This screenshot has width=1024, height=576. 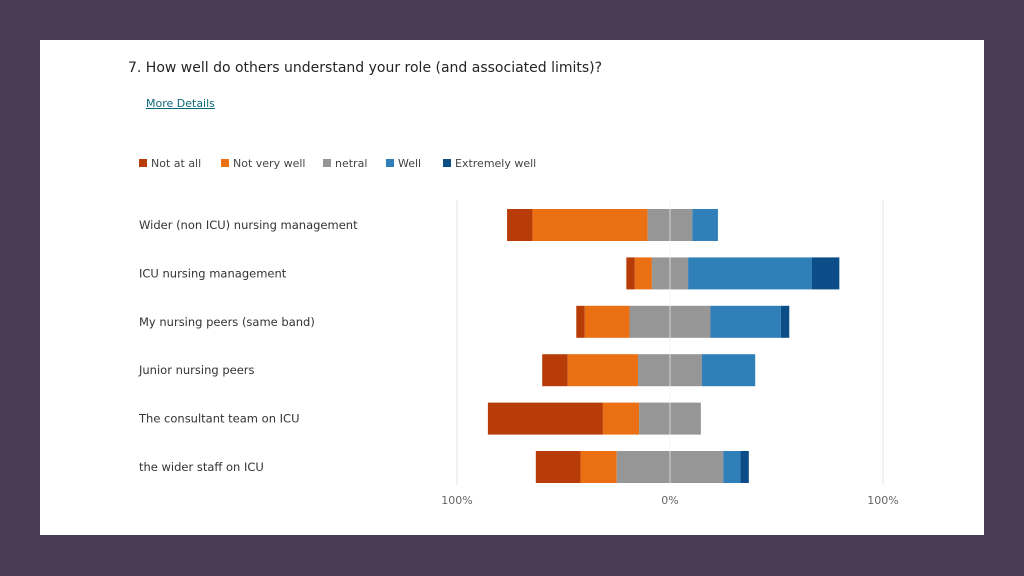 I want to click on bar-row2-series1, so click(x=607, y=321).